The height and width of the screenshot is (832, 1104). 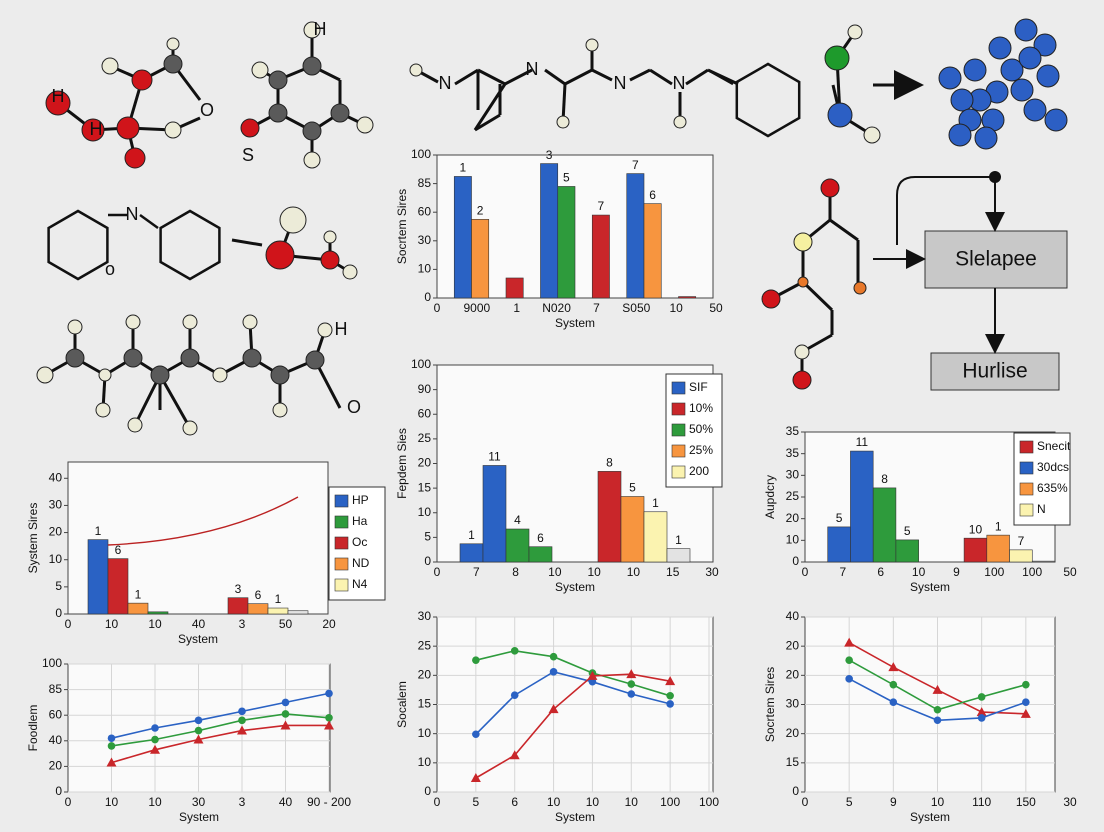 What do you see at coordinates (360, 521) in the screenshot?
I see `legend-label: Ha` at bounding box center [360, 521].